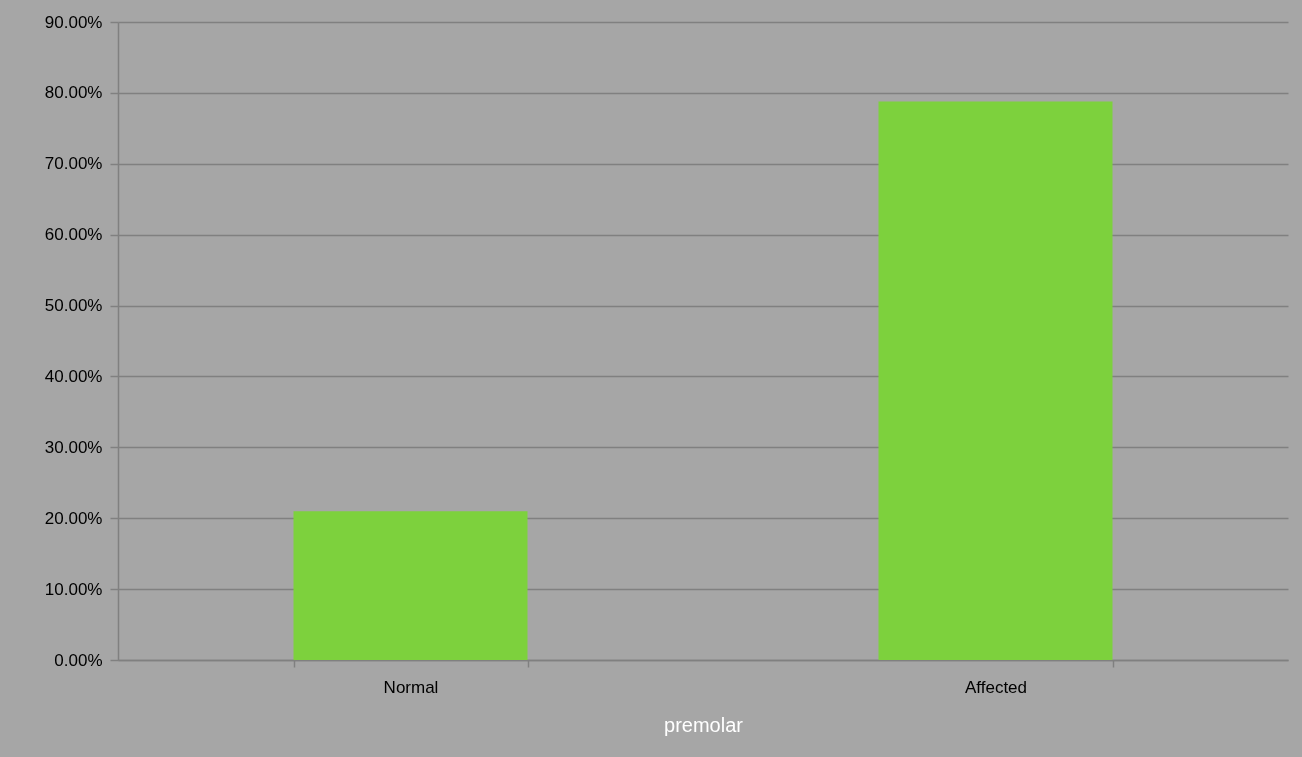  Describe the element at coordinates (73, 447) in the screenshot. I see `y-tick-label: 30.00%` at that location.